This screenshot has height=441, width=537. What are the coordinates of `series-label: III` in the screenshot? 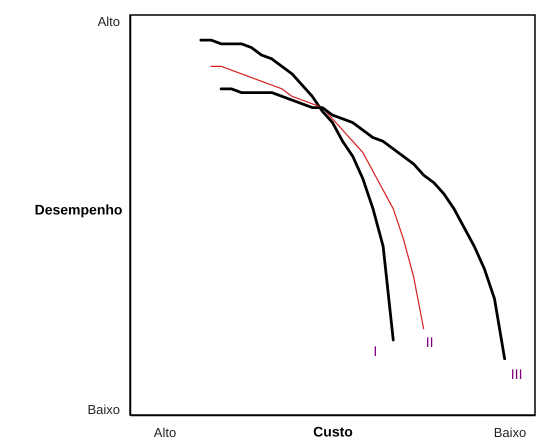 It's located at (516, 374).